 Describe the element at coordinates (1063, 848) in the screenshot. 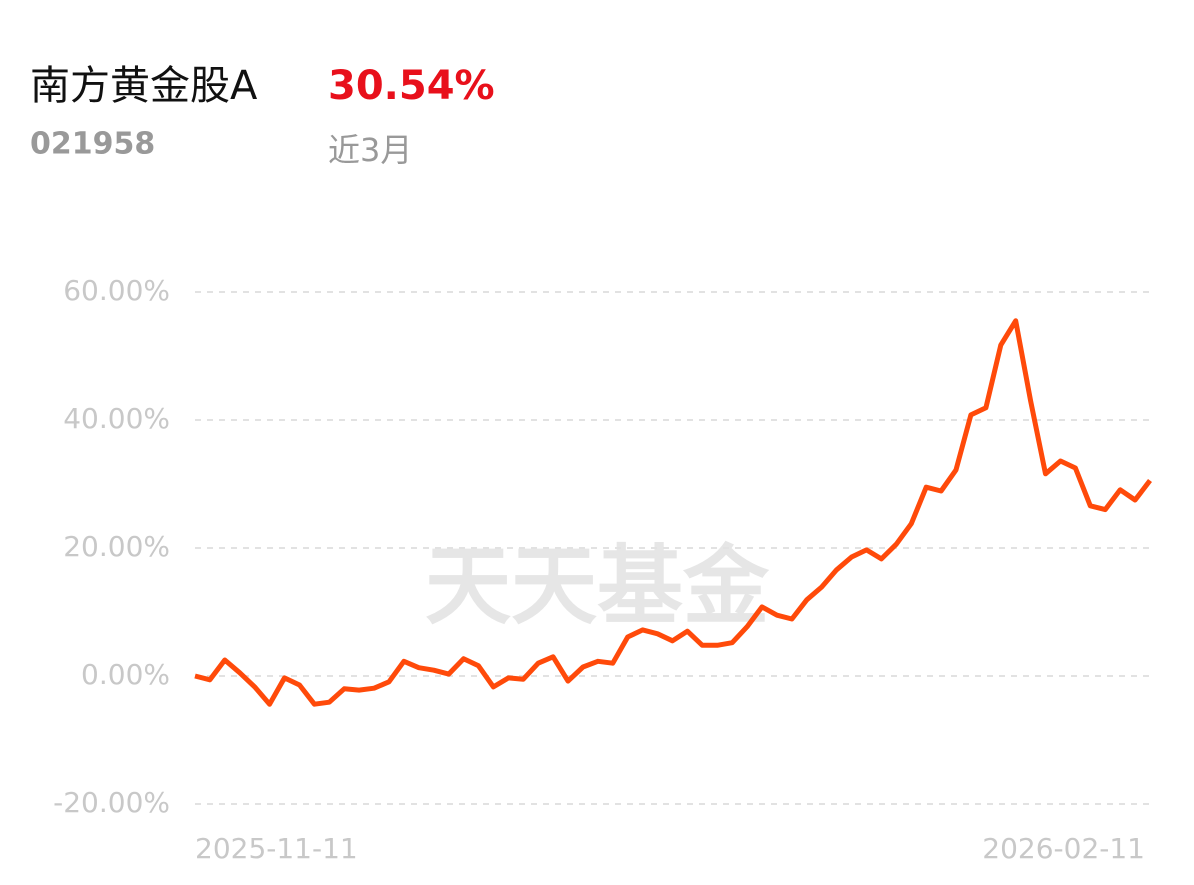

I see `x-tick-label: 2026-02-11` at that location.